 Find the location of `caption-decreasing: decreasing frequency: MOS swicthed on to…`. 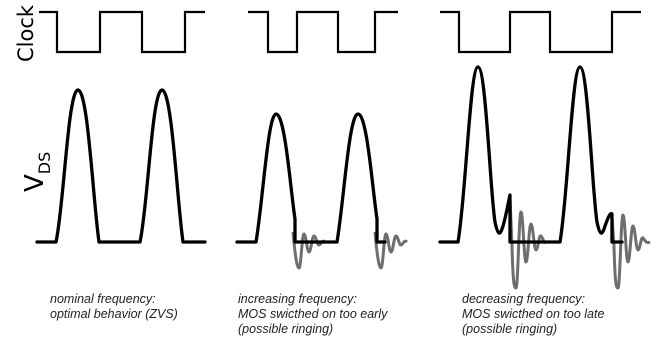

caption-decreasing: decreasing frequency: MOS swicthed on to… is located at coordinates (533, 314).